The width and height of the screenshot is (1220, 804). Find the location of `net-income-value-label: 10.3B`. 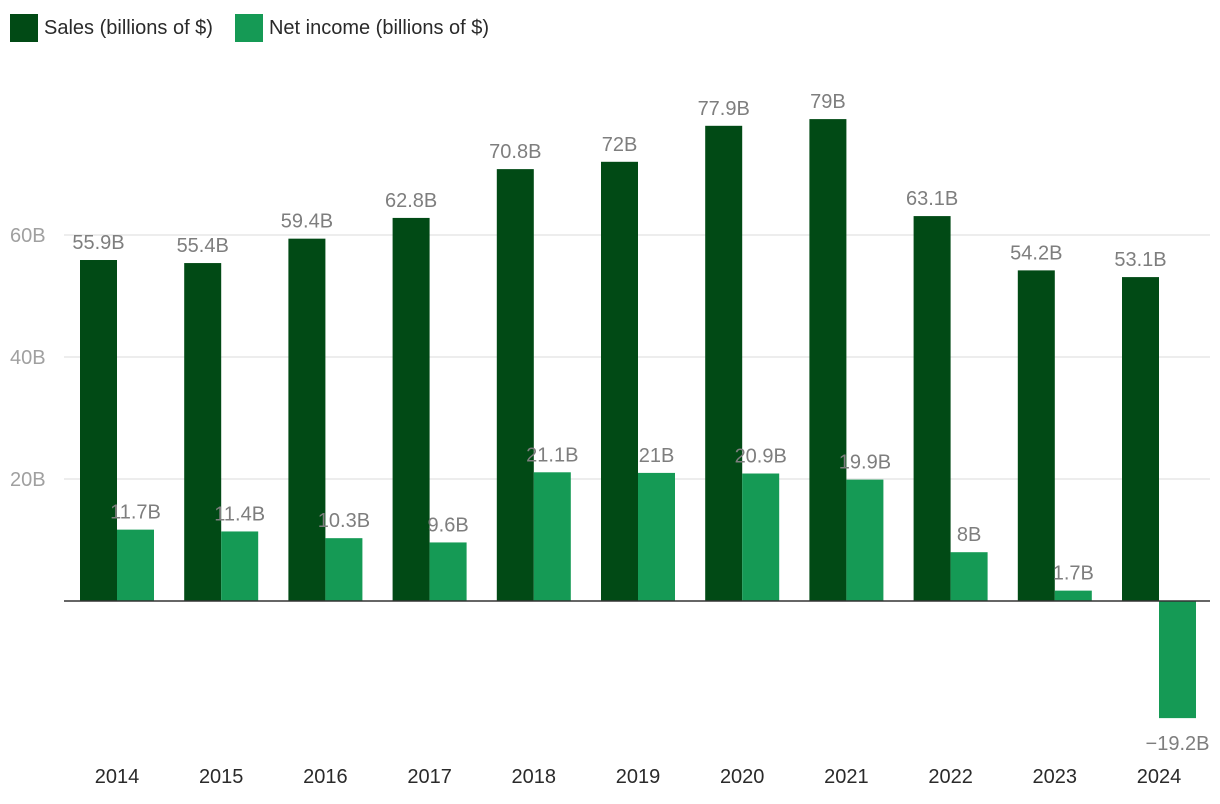

net-income-value-label: 10.3B is located at coordinates (344, 521).